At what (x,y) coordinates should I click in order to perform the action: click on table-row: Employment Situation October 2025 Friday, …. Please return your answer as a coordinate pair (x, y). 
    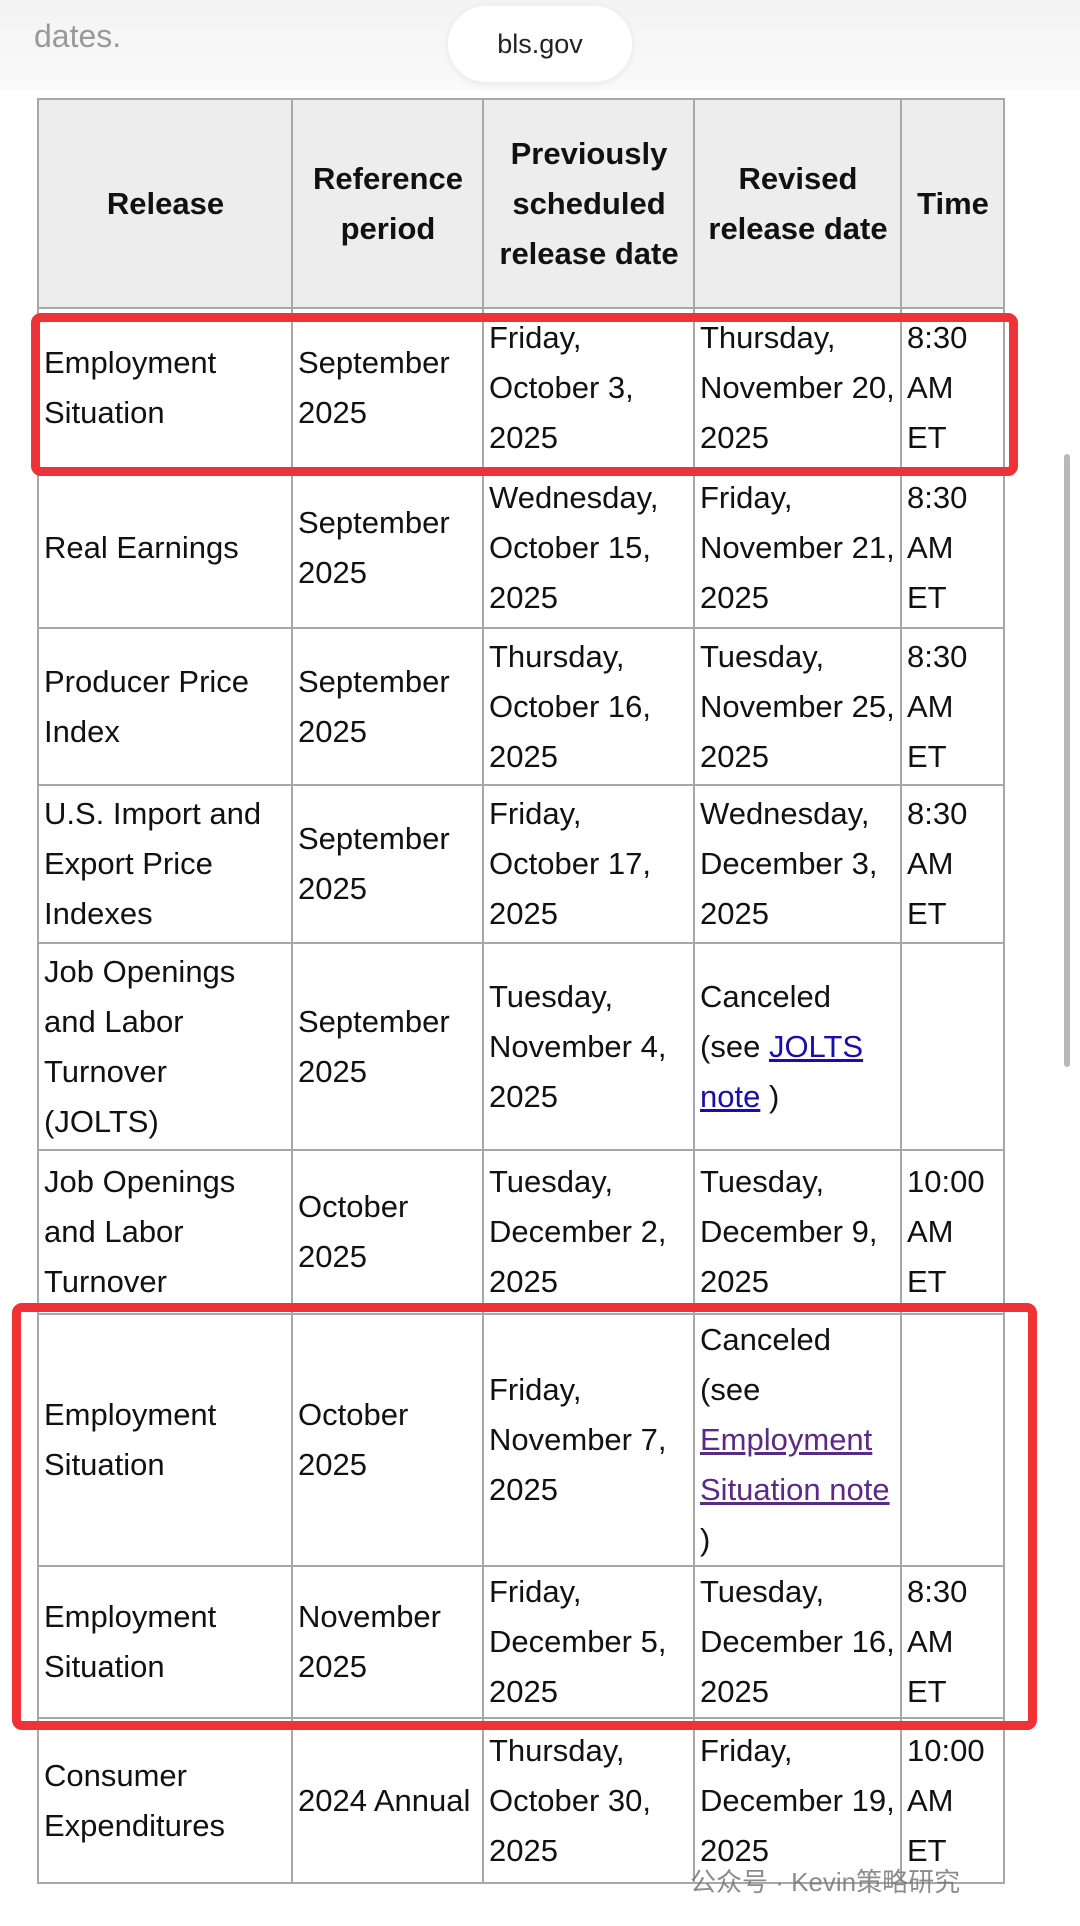
    Looking at the image, I should click on (521, 1440).